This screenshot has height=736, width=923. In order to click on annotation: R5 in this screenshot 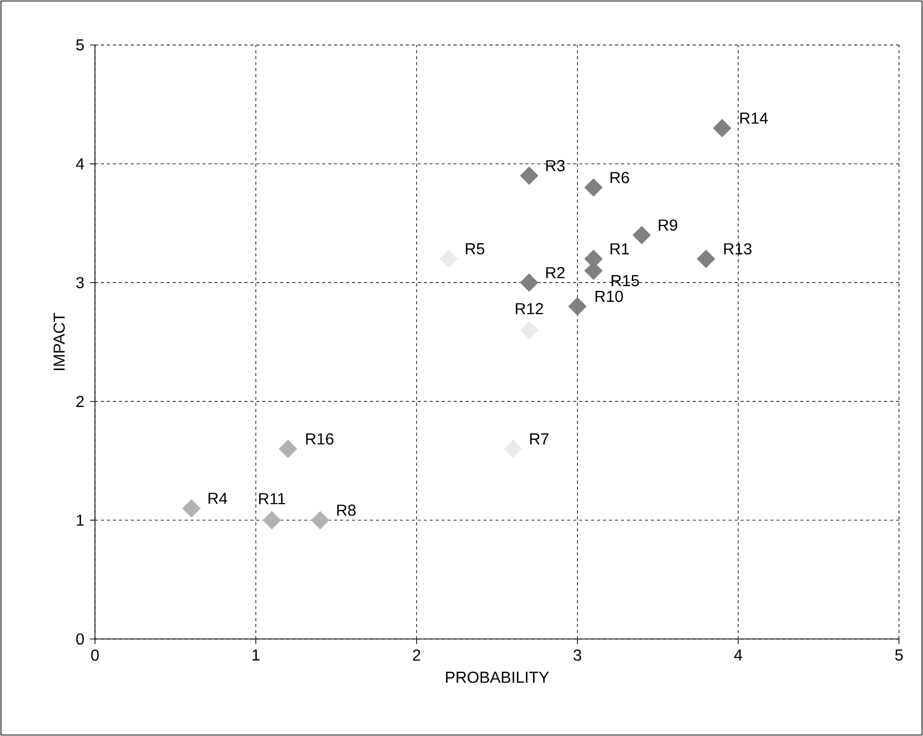, I will do `click(475, 248)`.